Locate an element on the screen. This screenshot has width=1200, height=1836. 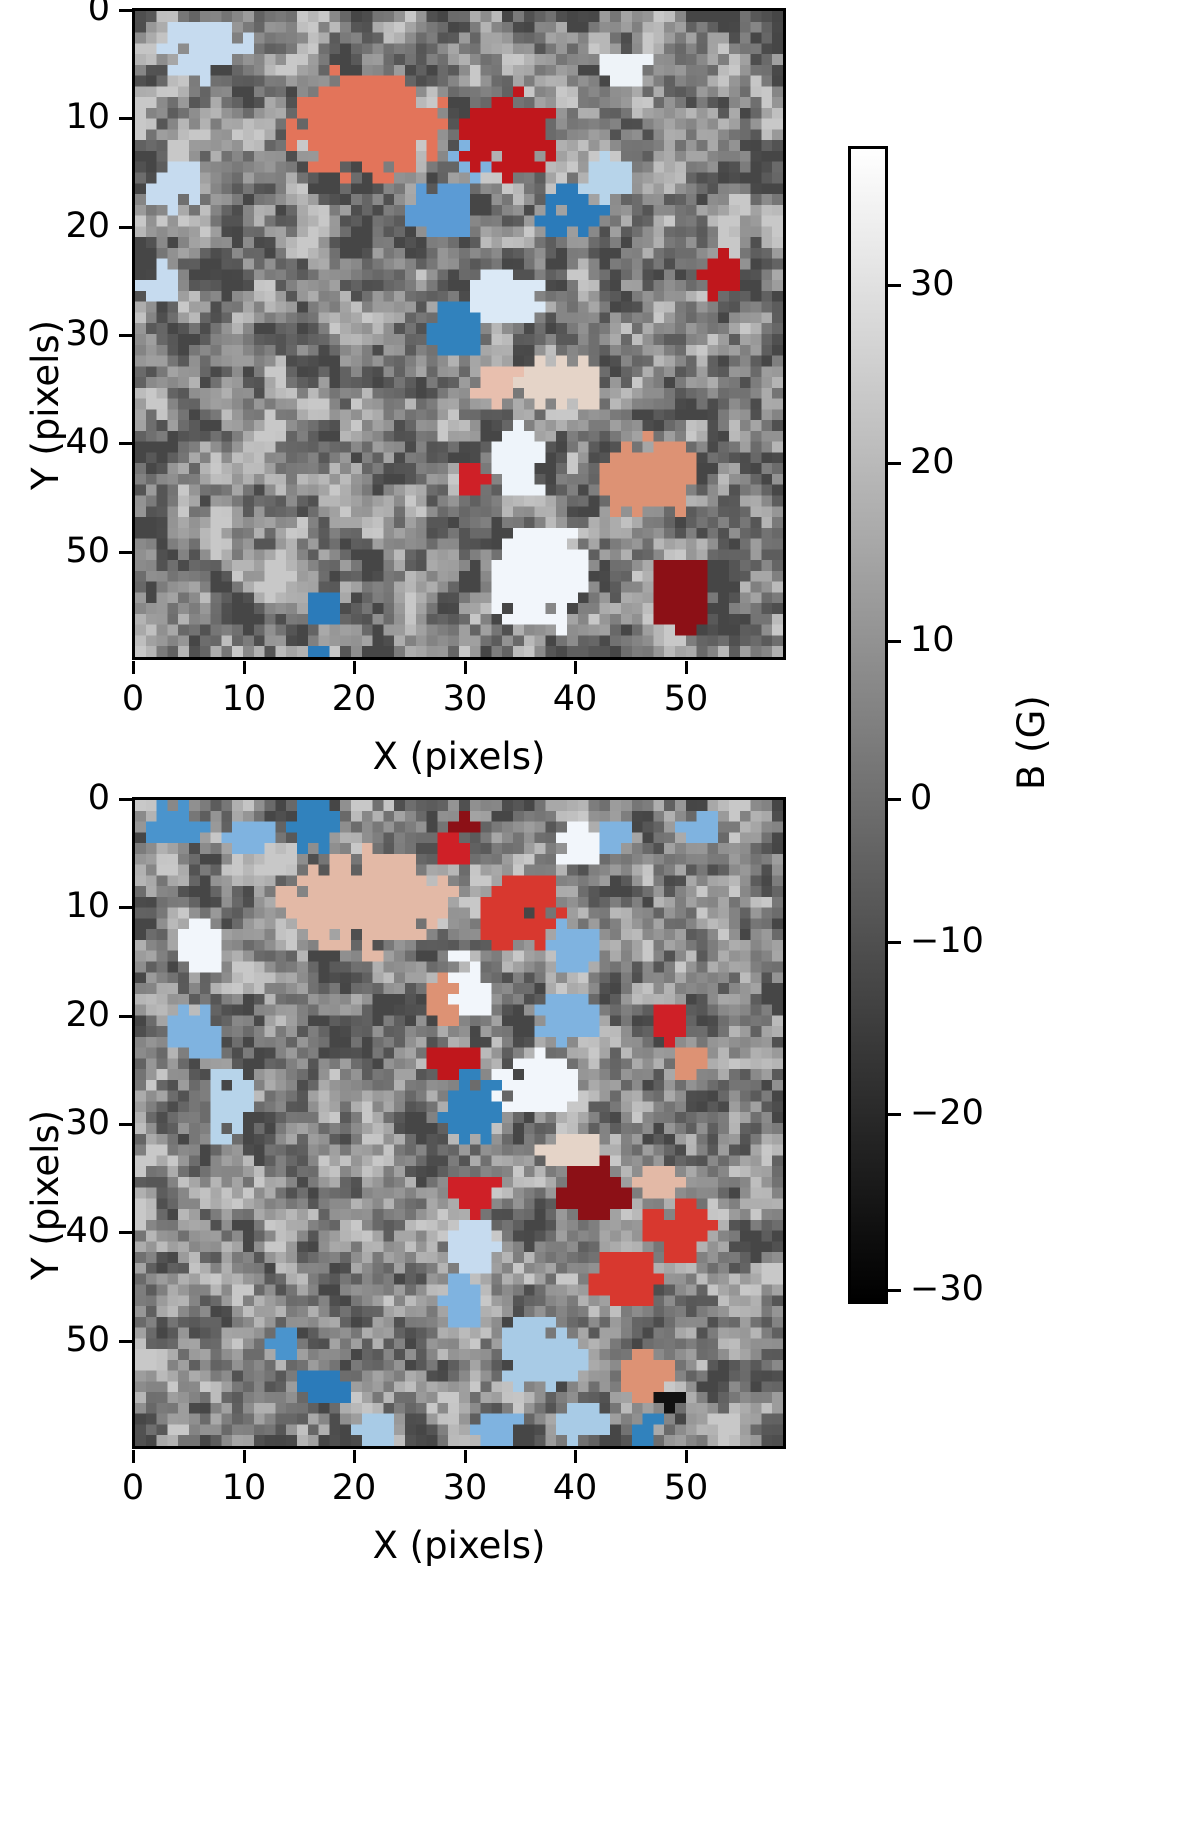
bot-yticklabel-0: 0 is located at coordinates (98, 798).